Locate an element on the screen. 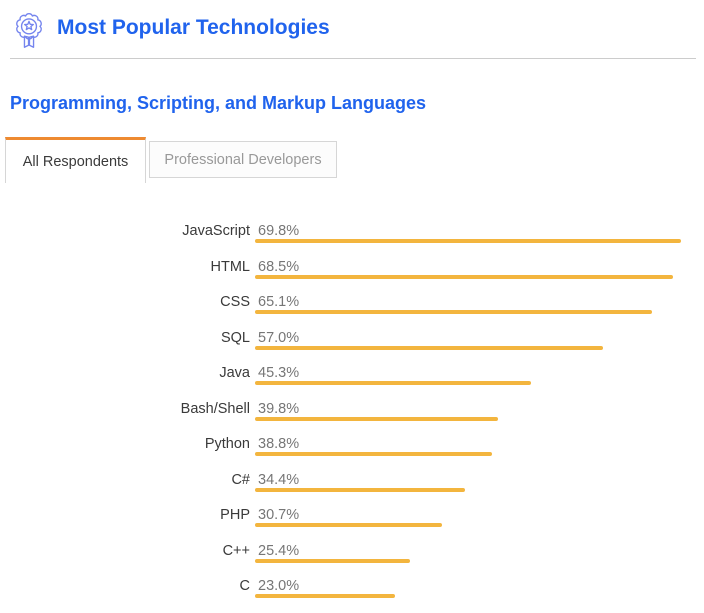 This screenshot has width=704, height=613. chart-row: Python 38.8% is located at coordinates (352, 453).